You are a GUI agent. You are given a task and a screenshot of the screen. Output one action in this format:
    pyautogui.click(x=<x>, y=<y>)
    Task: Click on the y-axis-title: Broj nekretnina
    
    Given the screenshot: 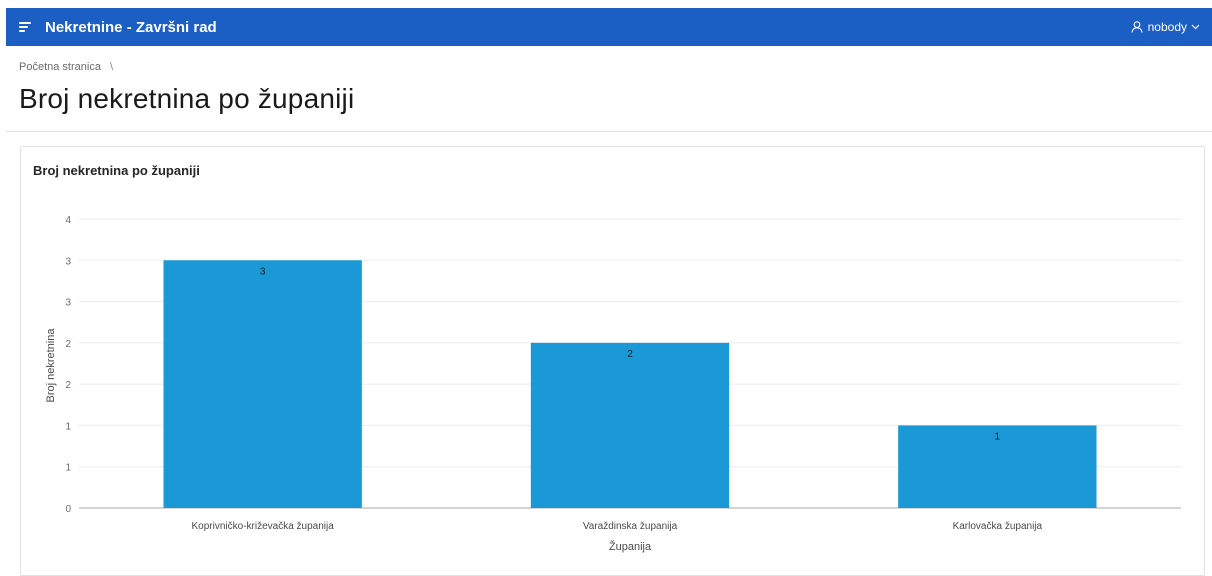 What is the action you would take?
    pyautogui.click(x=51, y=365)
    